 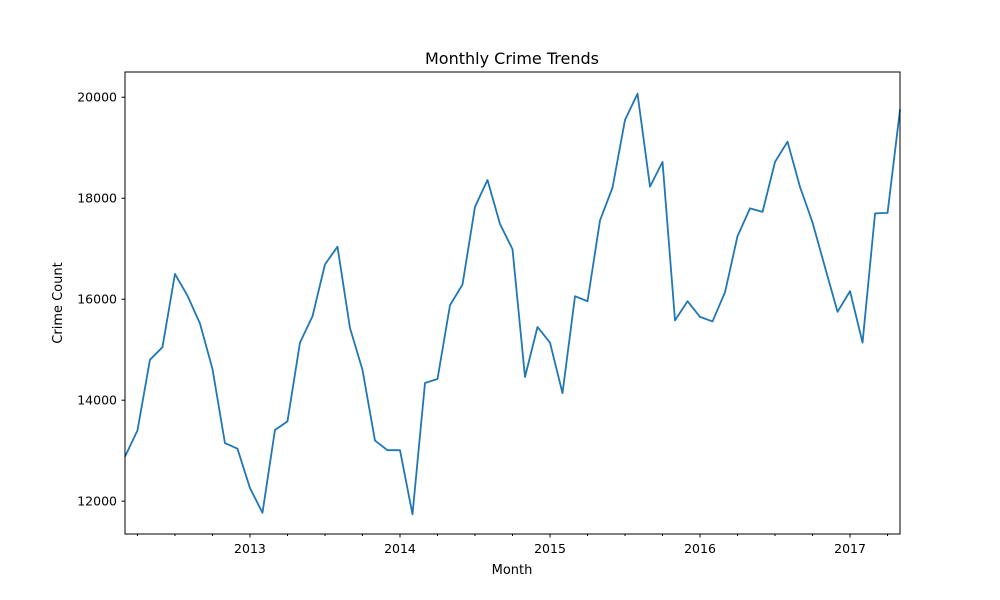 What do you see at coordinates (250, 548) in the screenshot?
I see `x-tick-label: 2013` at bounding box center [250, 548].